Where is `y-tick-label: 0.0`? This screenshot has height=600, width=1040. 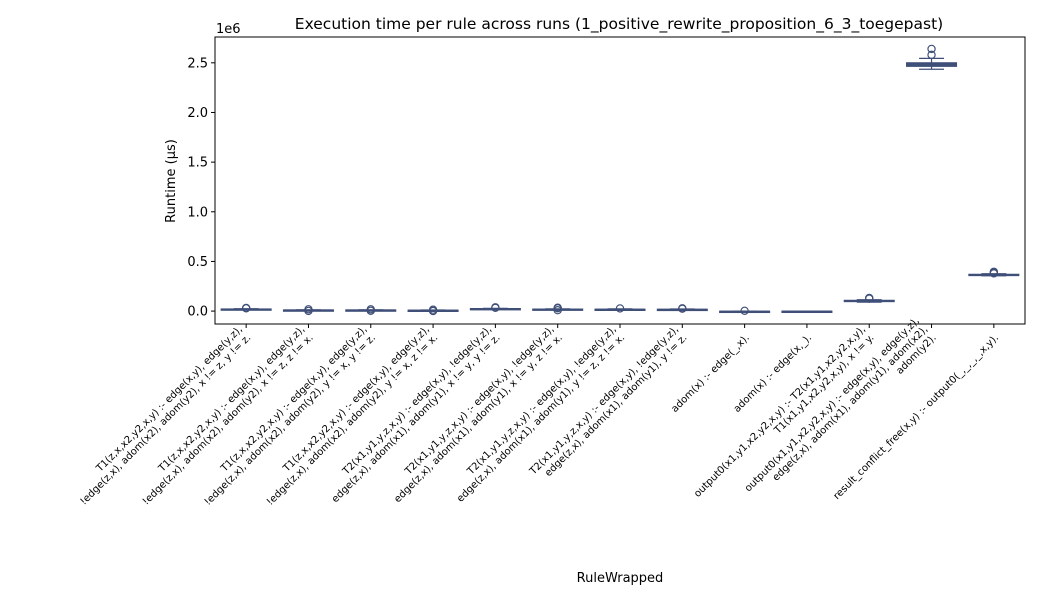 y-tick-label: 0.0 is located at coordinates (197, 312).